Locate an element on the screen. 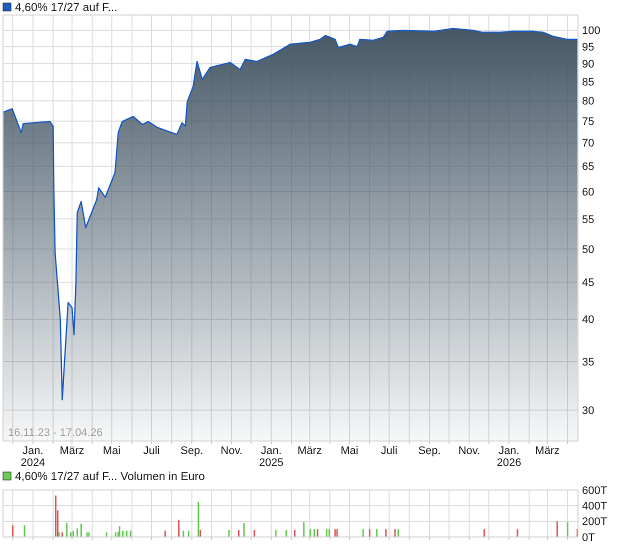 The width and height of the screenshot is (620, 546). y-tick-label: 400T is located at coordinates (595, 506).